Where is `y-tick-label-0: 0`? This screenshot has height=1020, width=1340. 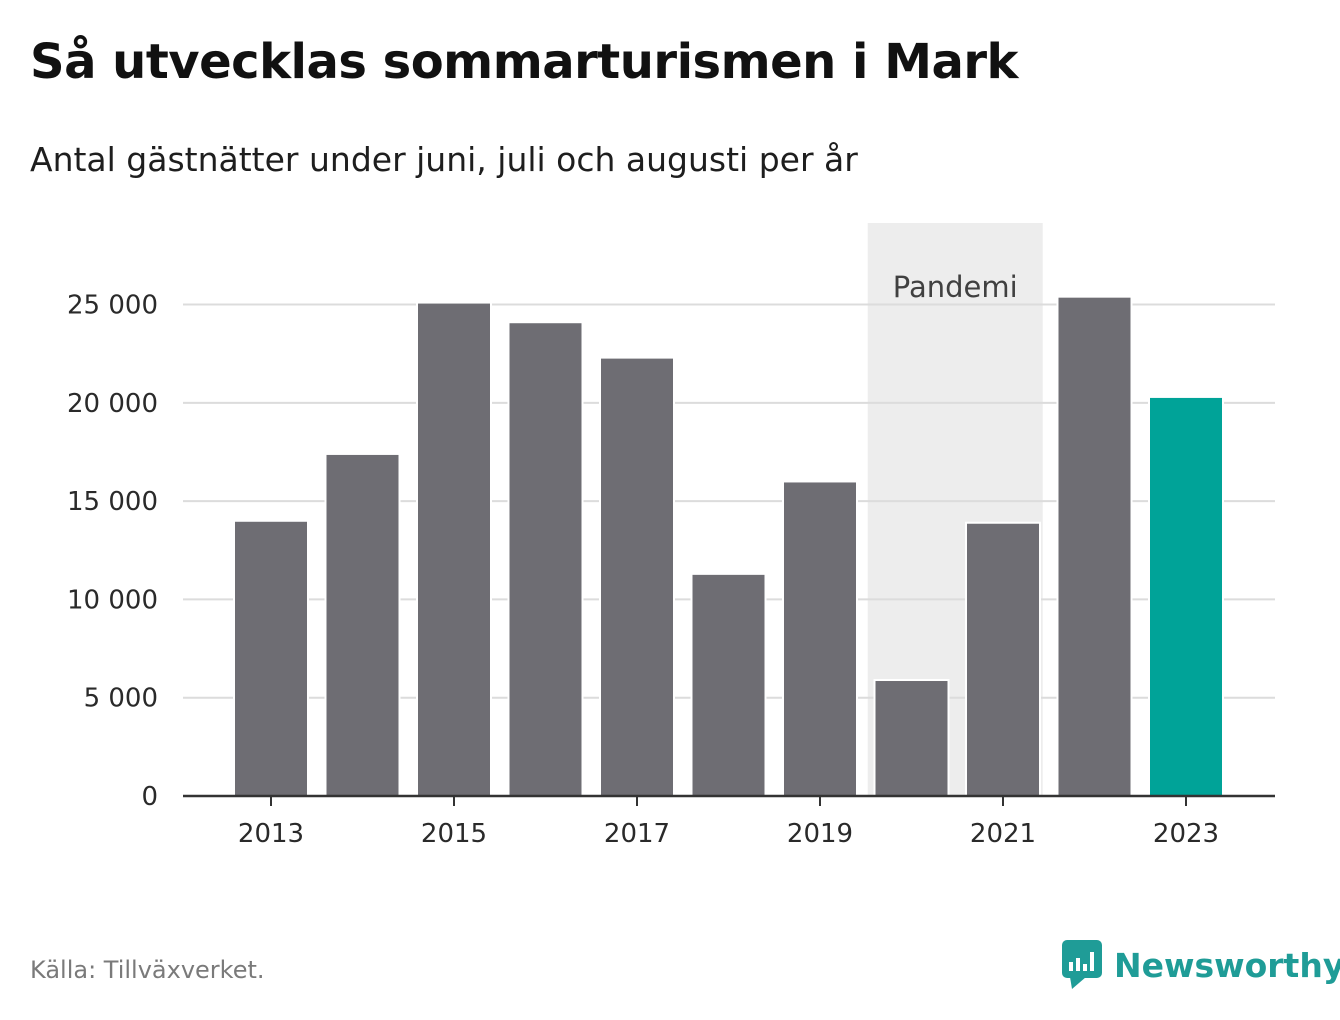
y-tick-label-0: 0 is located at coordinates (149, 797).